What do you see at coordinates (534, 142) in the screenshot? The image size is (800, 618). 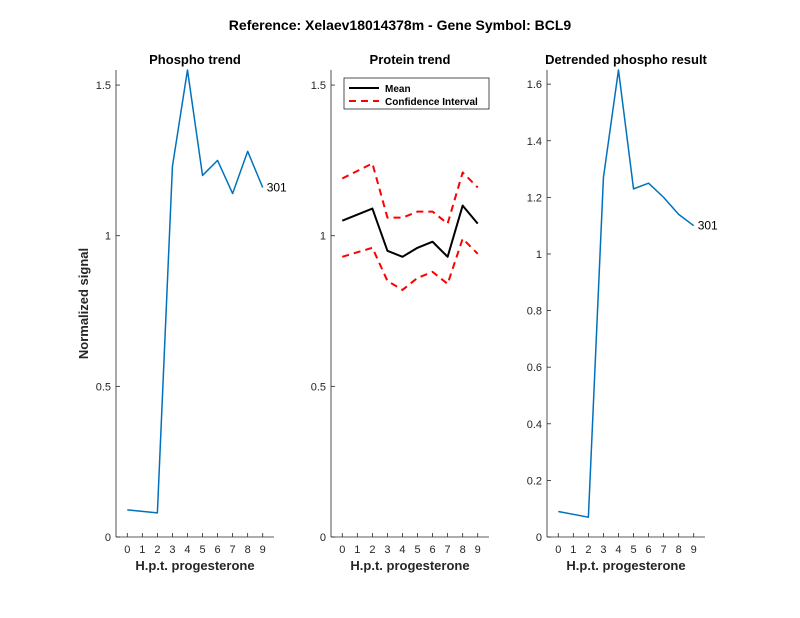 I see `y-tick-label: 1.4` at bounding box center [534, 142].